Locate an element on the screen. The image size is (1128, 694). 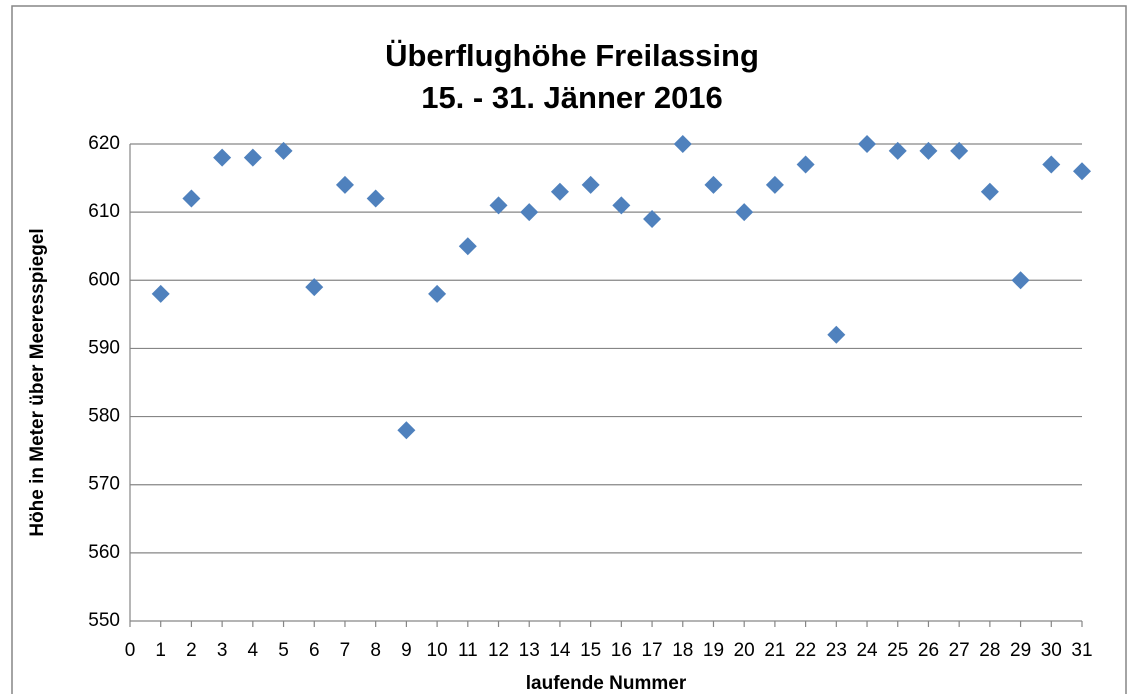
x-tick-label: 20 is located at coordinates (744, 650).